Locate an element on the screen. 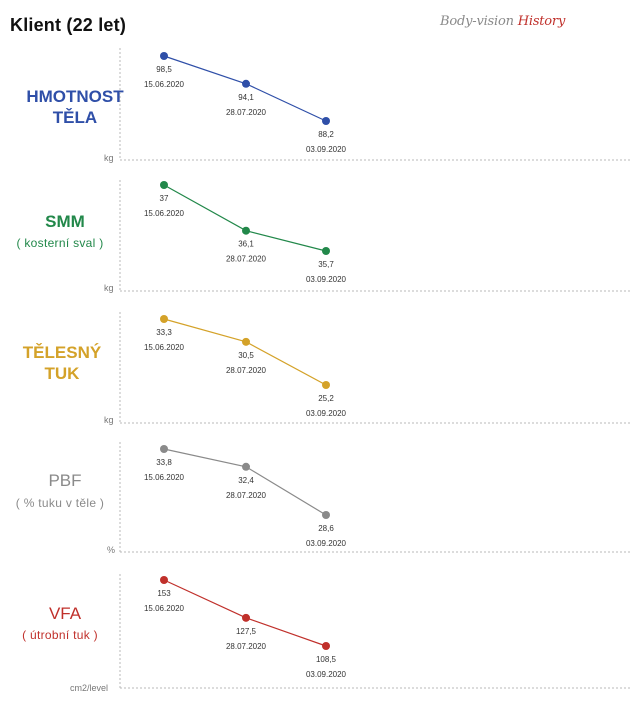 The image size is (632, 708). panel-title-line2: TUK is located at coordinates (62, 373).